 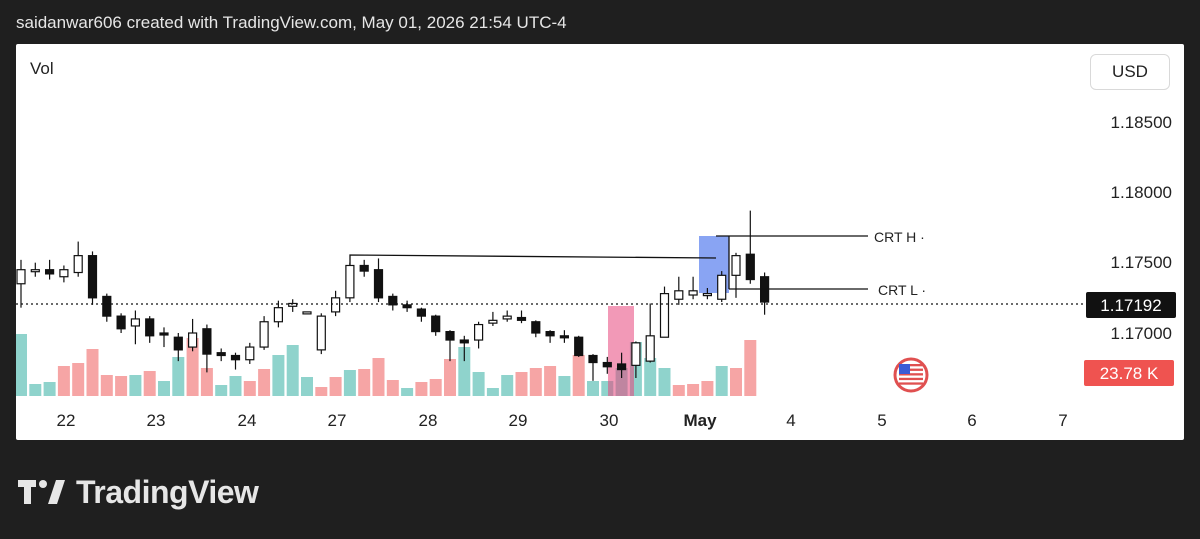 What do you see at coordinates (42, 68) in the screenshot?
I see `volume-indicator-label: Vol` at bounding box center [42, 68].